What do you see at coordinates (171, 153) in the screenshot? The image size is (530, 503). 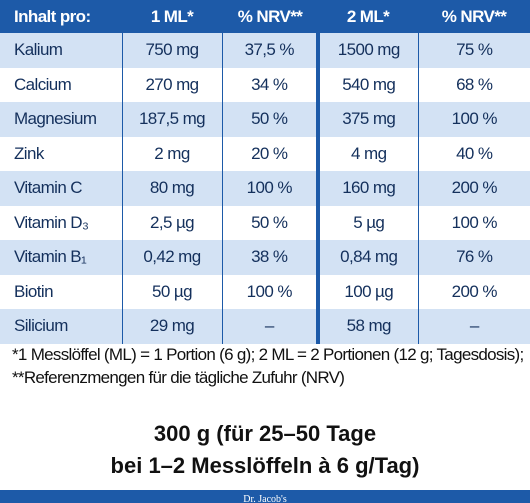 I see `cell: 2 mg` at bounding box center [171, 153].